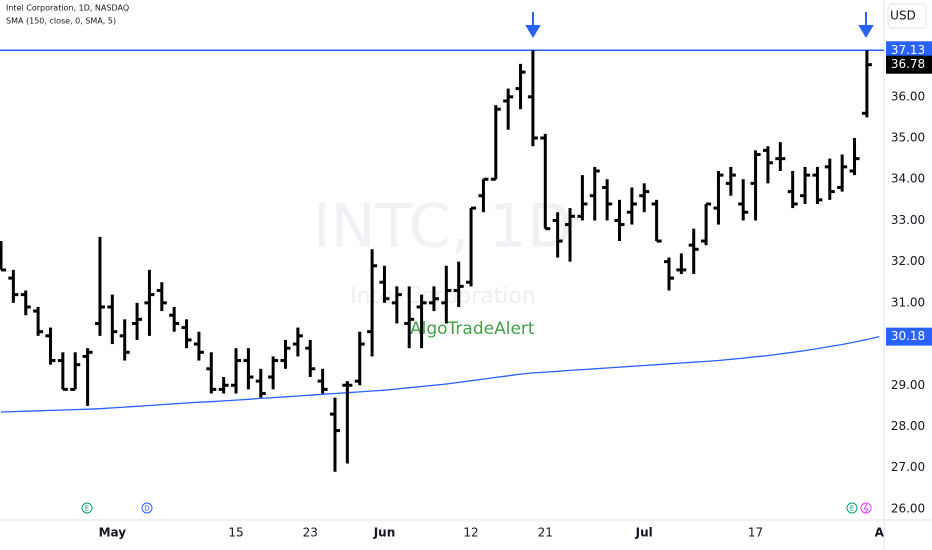 Image resolution: width=932 pixels, height=550 pixels. I want to click on last-price-label-box, so click(909, 64).